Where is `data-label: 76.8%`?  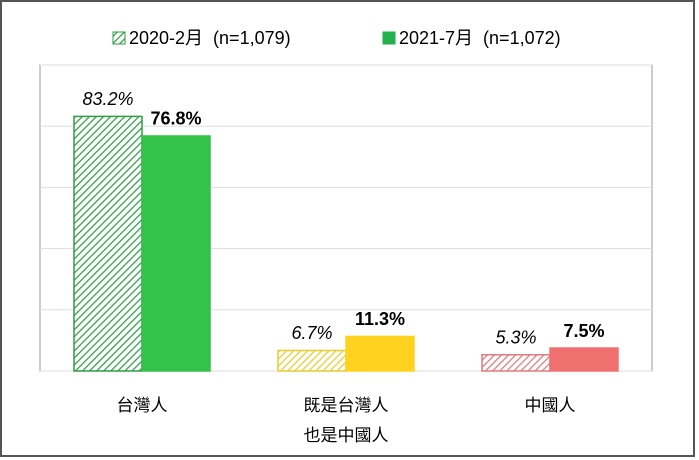
data-label: 76.8% is located at coordinates (175, 119).